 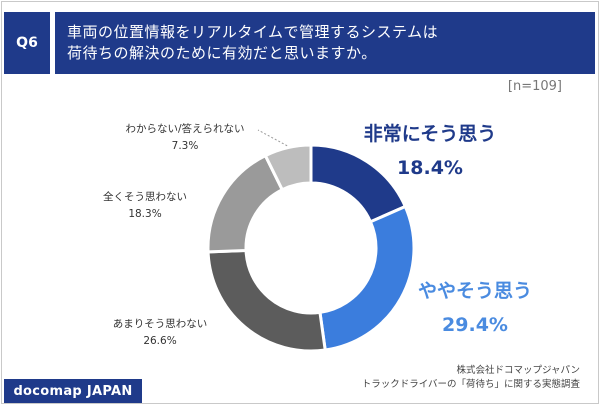 What do you see at coordinates (430, 134) in the screenshot?
I see `label-strongly-agree-category: 非常にそう思う` at bounding box center [430, 134].